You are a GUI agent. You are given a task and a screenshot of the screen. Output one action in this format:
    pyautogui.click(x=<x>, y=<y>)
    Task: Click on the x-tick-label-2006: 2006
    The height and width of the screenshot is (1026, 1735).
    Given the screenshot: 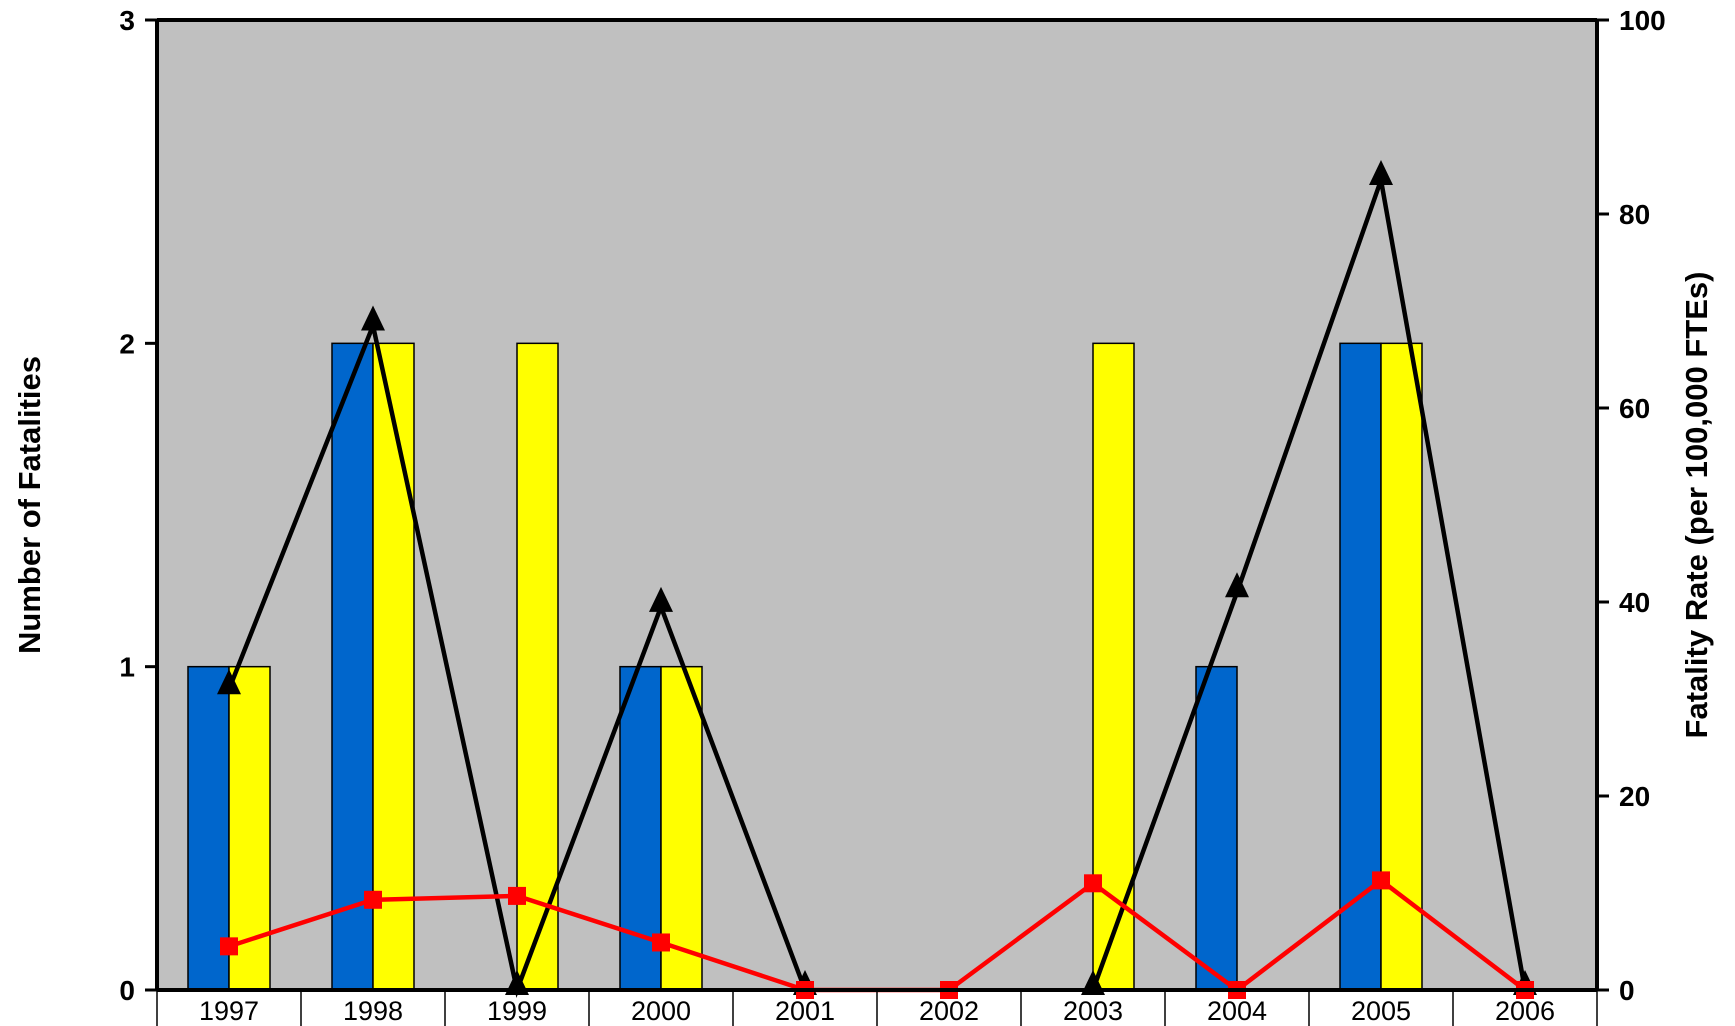 What is the action you would take?
    pyautogui.click(x=1525, y=1011)
    